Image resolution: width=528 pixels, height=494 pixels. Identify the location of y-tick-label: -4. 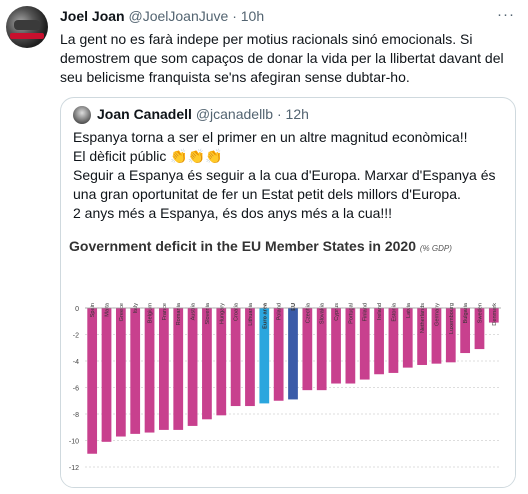
(76, 362).